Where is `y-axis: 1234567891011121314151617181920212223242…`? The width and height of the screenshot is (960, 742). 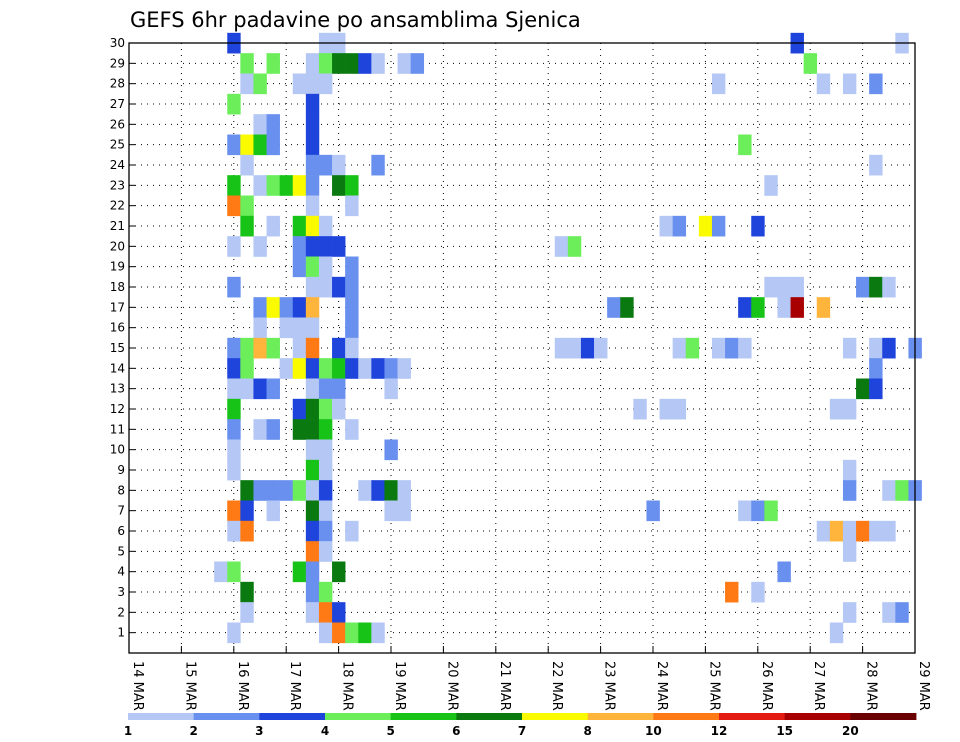 y-axis: 1234567891011121314151617181920212223242… is located at coordinates (122, 338).